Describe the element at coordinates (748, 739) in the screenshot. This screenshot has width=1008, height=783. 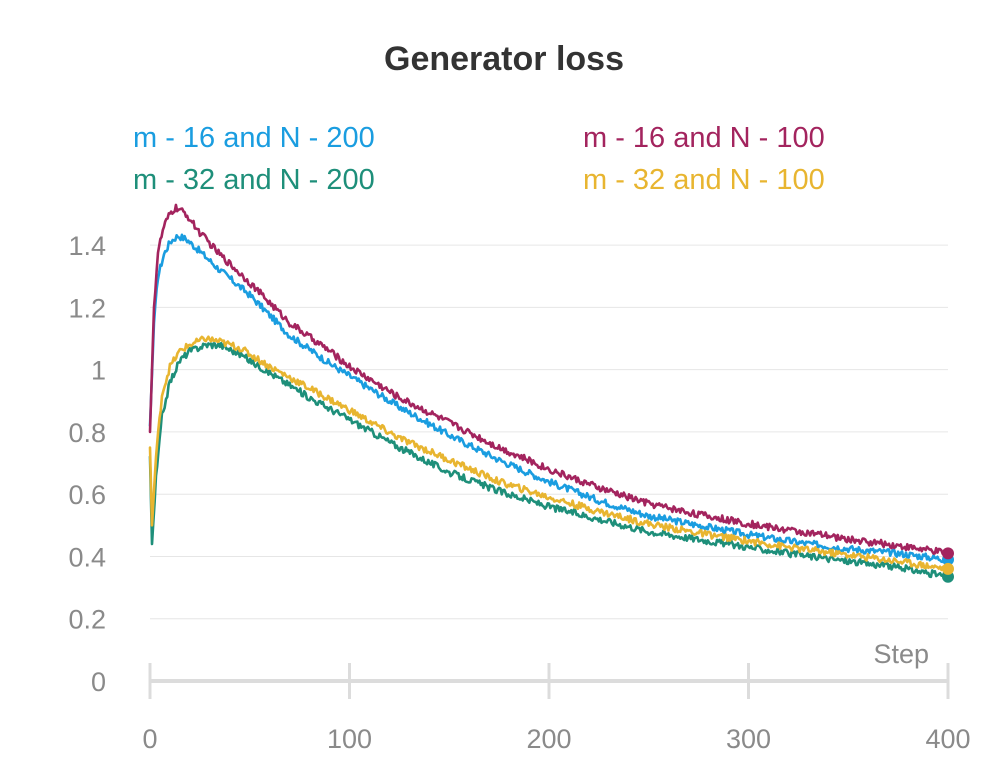
I see `x-tick-label: 300` at that location.